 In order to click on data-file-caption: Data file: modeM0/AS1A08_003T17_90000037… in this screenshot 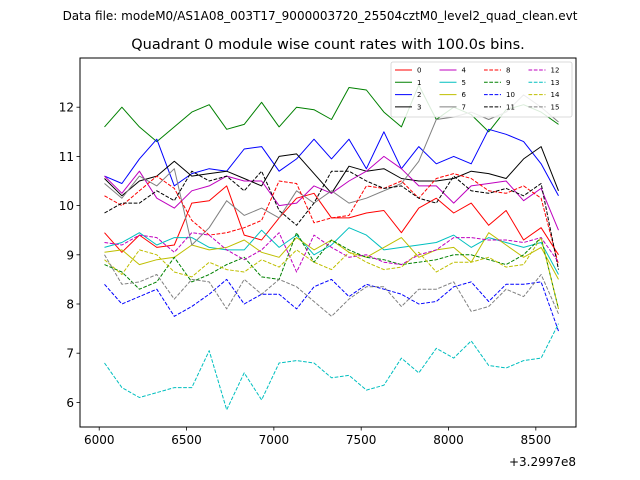, I will do `click(320, 16)`.